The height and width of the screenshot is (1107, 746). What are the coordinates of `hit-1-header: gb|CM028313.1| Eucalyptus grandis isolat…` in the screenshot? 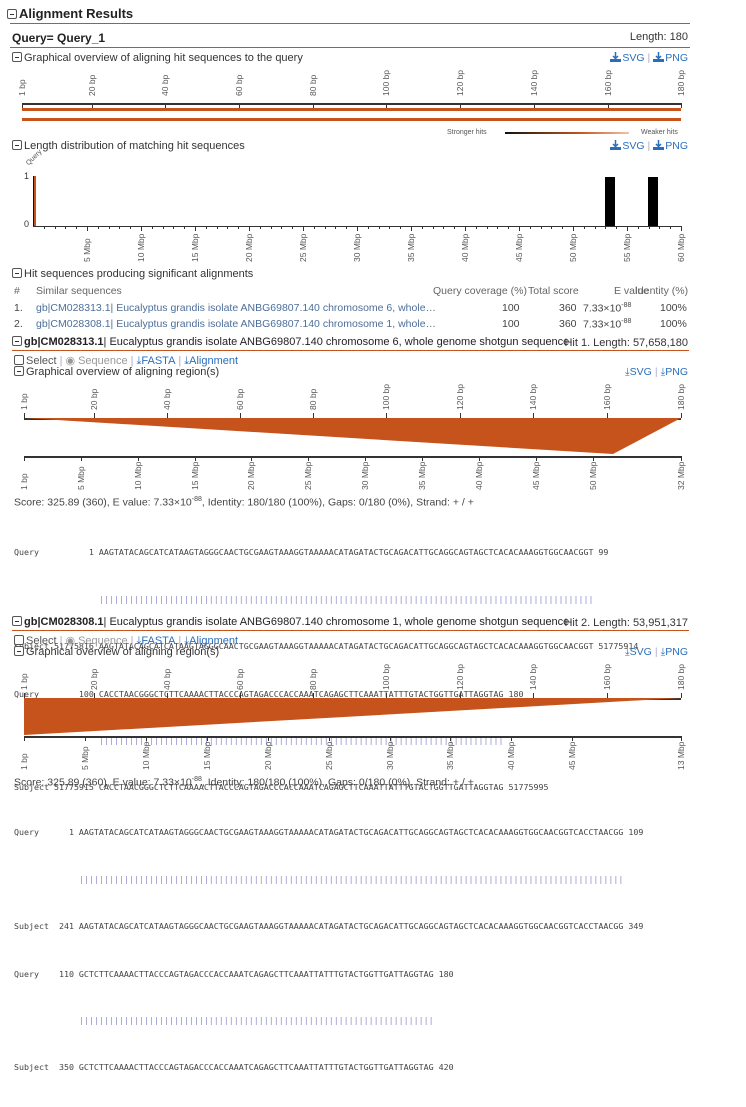 It's located at (290, 342).